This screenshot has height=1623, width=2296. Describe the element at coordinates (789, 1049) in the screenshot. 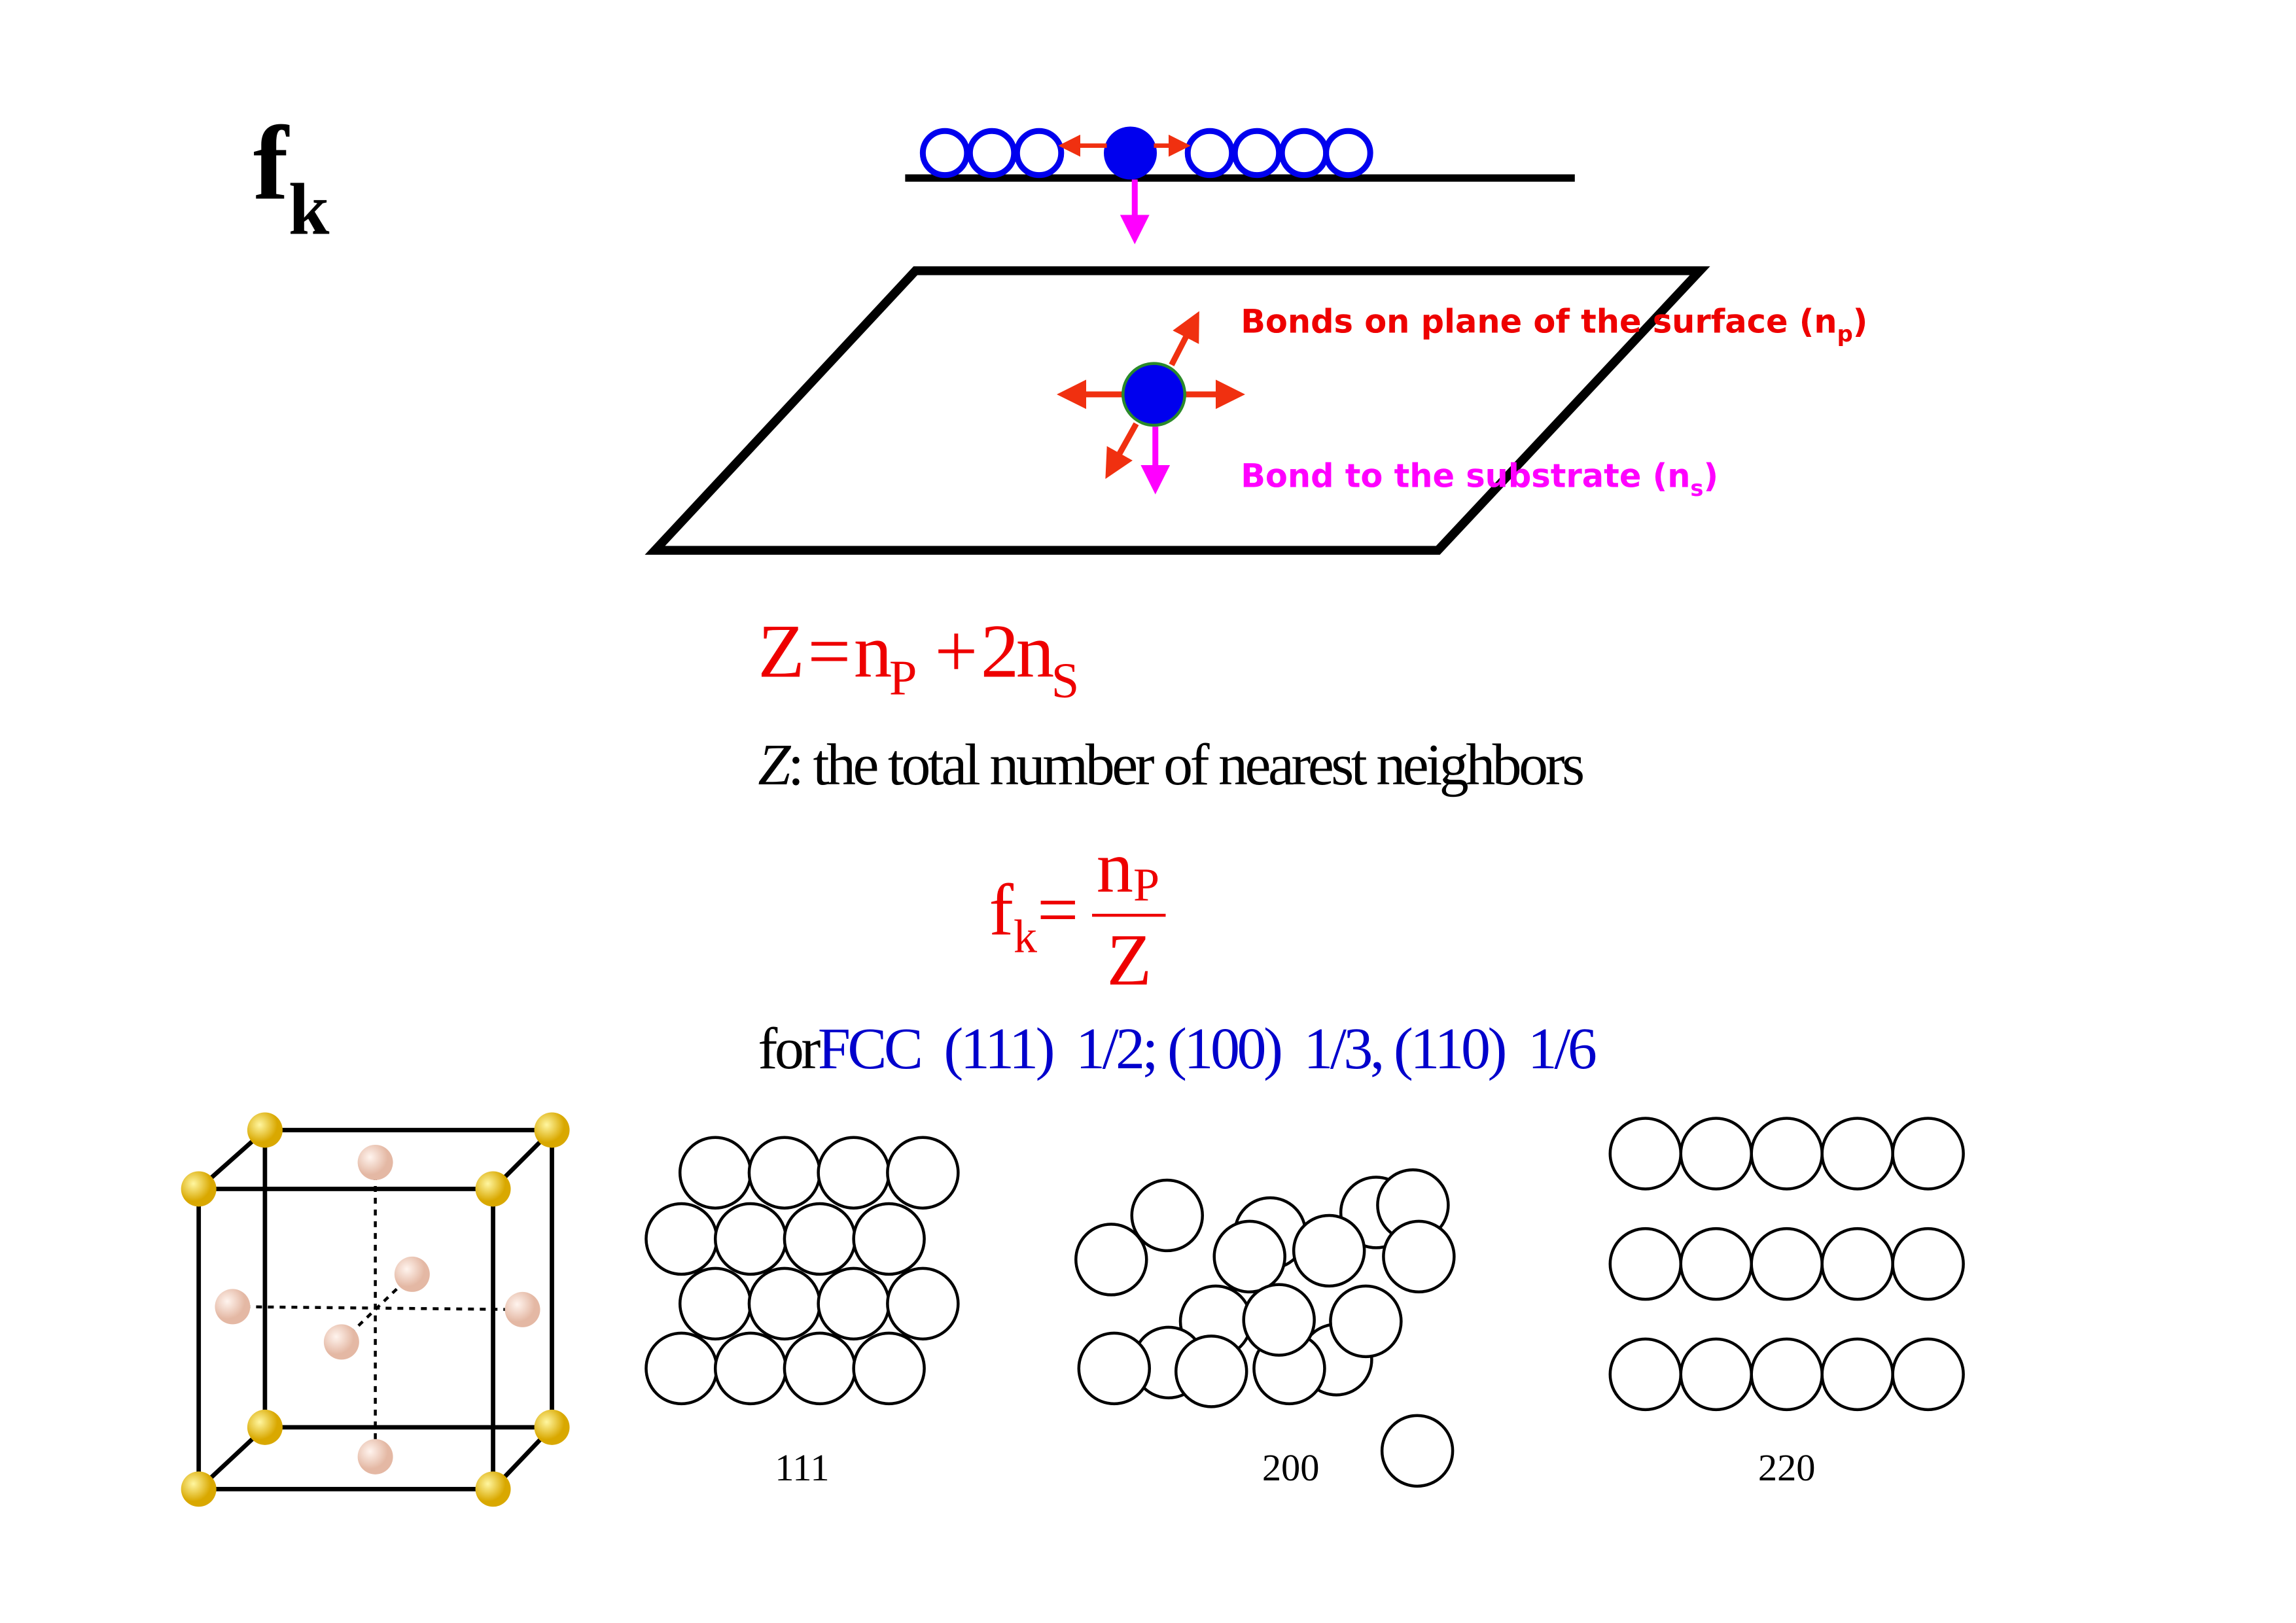

I see `fcc-lead: for` at that location.